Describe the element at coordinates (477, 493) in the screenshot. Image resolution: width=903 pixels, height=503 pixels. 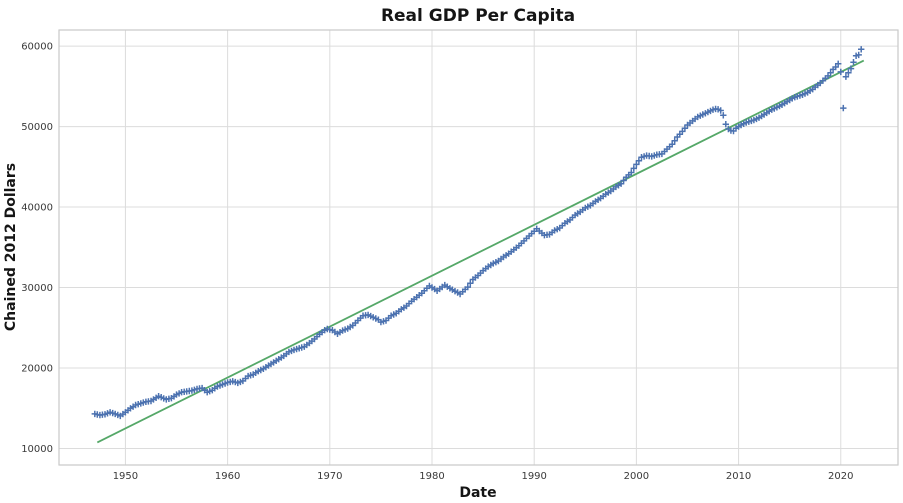
I see `x-axis-label: Date` at that location.